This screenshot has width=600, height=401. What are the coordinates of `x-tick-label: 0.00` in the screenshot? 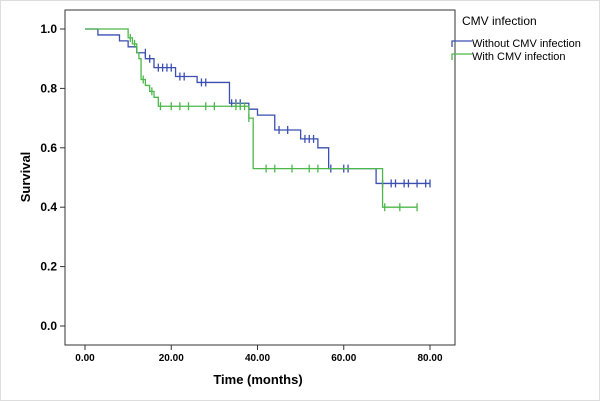 It's located at (85, 358).